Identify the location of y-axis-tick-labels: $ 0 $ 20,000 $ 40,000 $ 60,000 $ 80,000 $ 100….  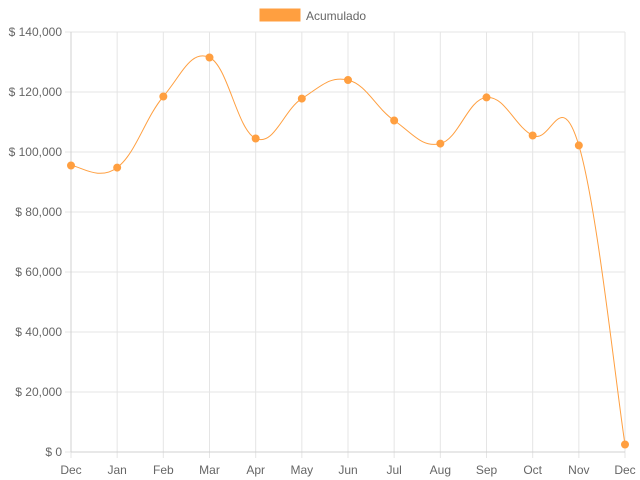
(36, 242).